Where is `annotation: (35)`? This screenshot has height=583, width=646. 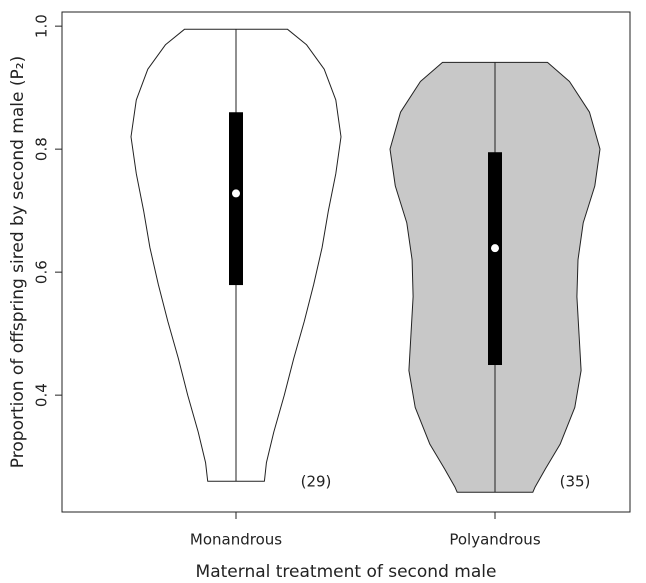 annotation: (35) is located at coordinates (575, 482).